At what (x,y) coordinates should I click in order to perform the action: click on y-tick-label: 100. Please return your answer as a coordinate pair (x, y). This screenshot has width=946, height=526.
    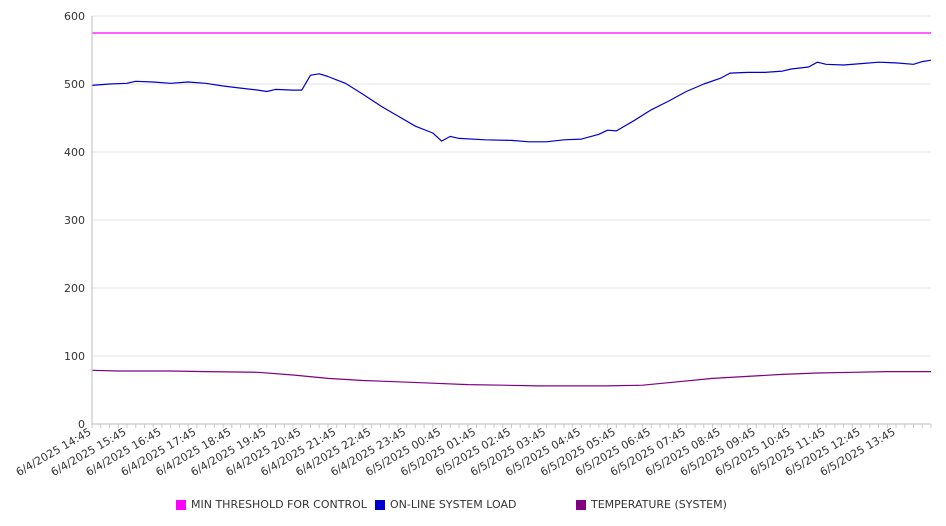
    Looking at the image, I should click on (74, 356).